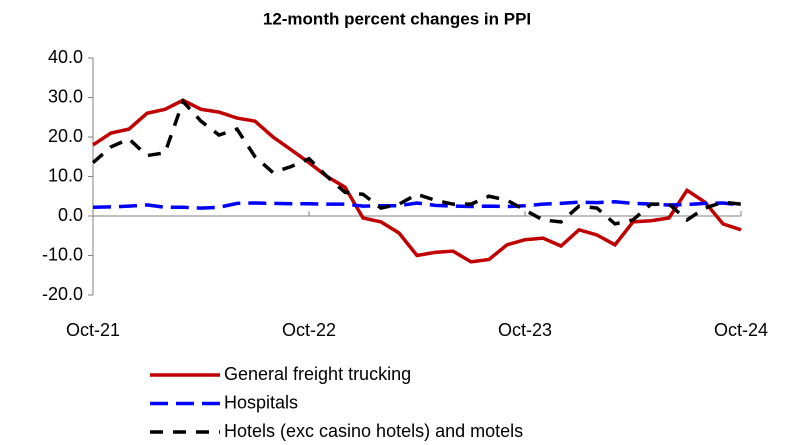  What do you see at coordinates (65, 96) in the screenshot?
I see `y-tick-label: 30.0` at bounding box center [65, 96].